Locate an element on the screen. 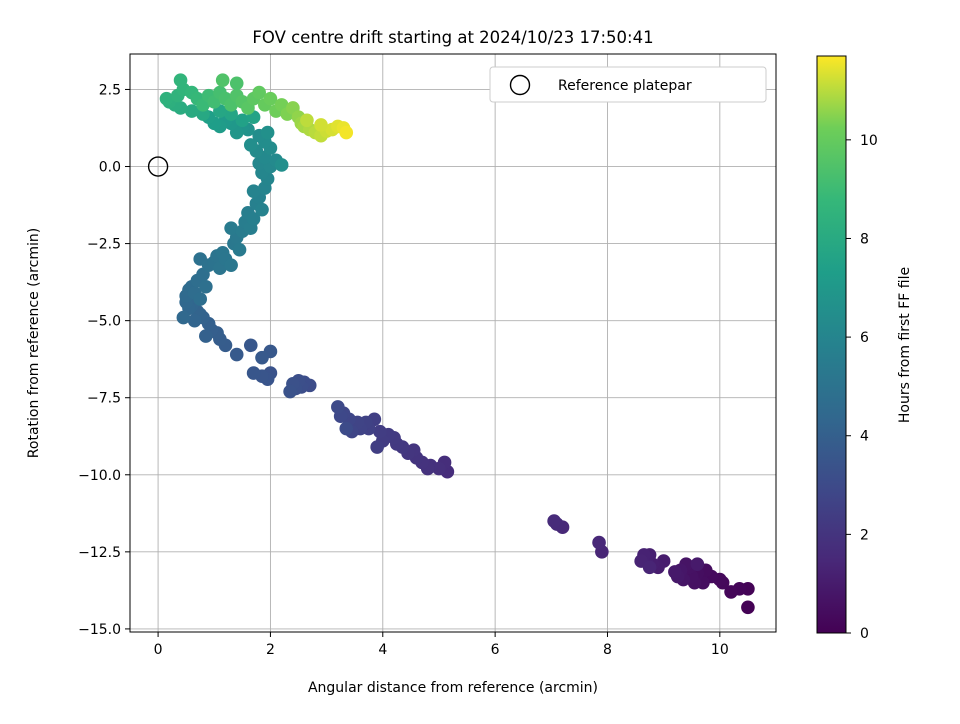 The height and width of the screenshot is (724, 960). x-tick-label: 0 is located at coordinates (158, 650).